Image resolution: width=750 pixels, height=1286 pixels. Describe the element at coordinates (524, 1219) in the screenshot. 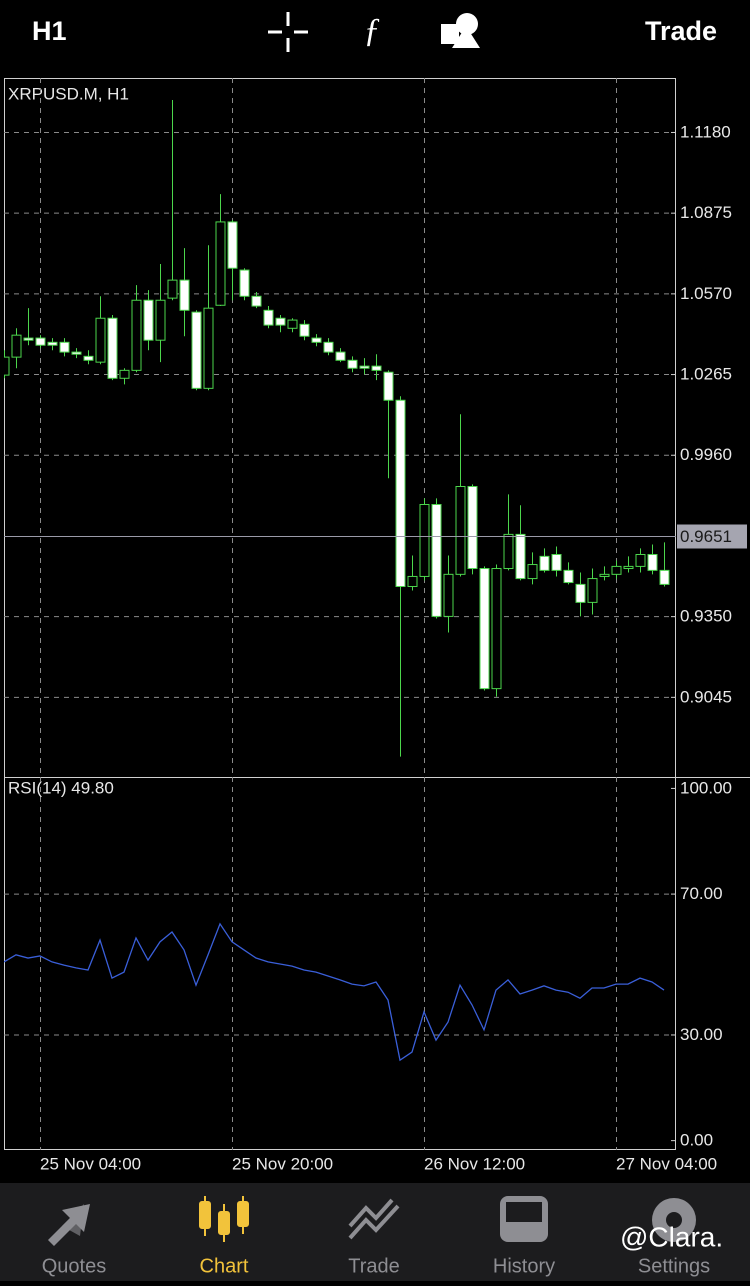

I see `history-icon` at that location.